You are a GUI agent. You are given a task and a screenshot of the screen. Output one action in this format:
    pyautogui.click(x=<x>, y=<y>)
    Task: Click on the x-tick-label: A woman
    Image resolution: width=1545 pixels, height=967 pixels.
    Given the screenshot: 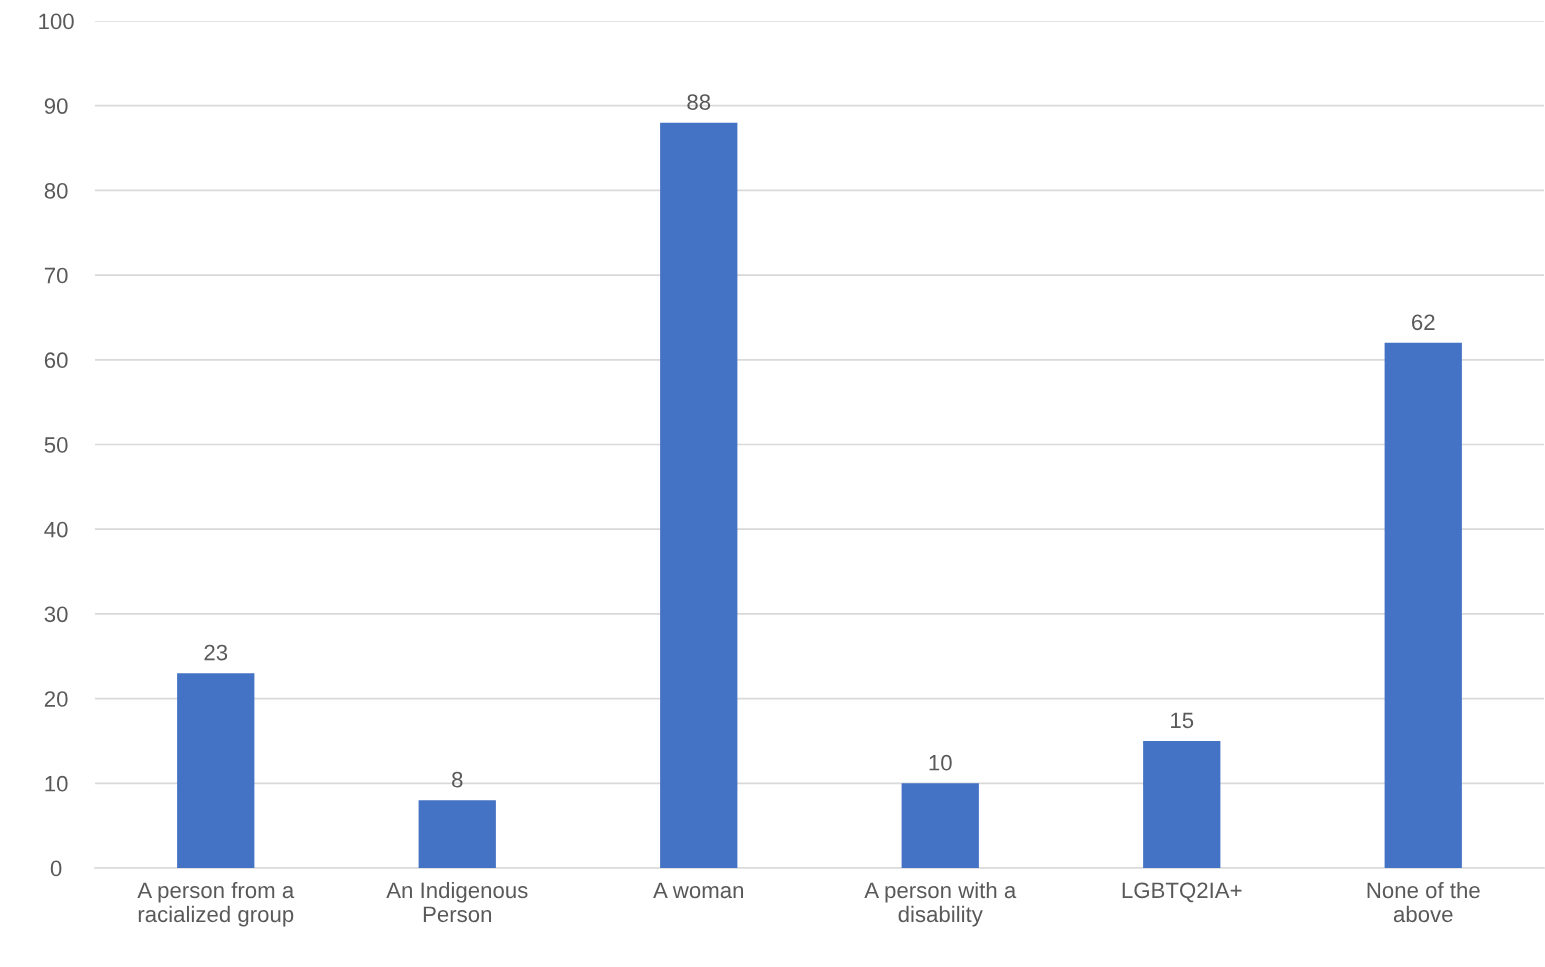 What is the action you would take?
    pyautogui.click(x=698, y=890)
    